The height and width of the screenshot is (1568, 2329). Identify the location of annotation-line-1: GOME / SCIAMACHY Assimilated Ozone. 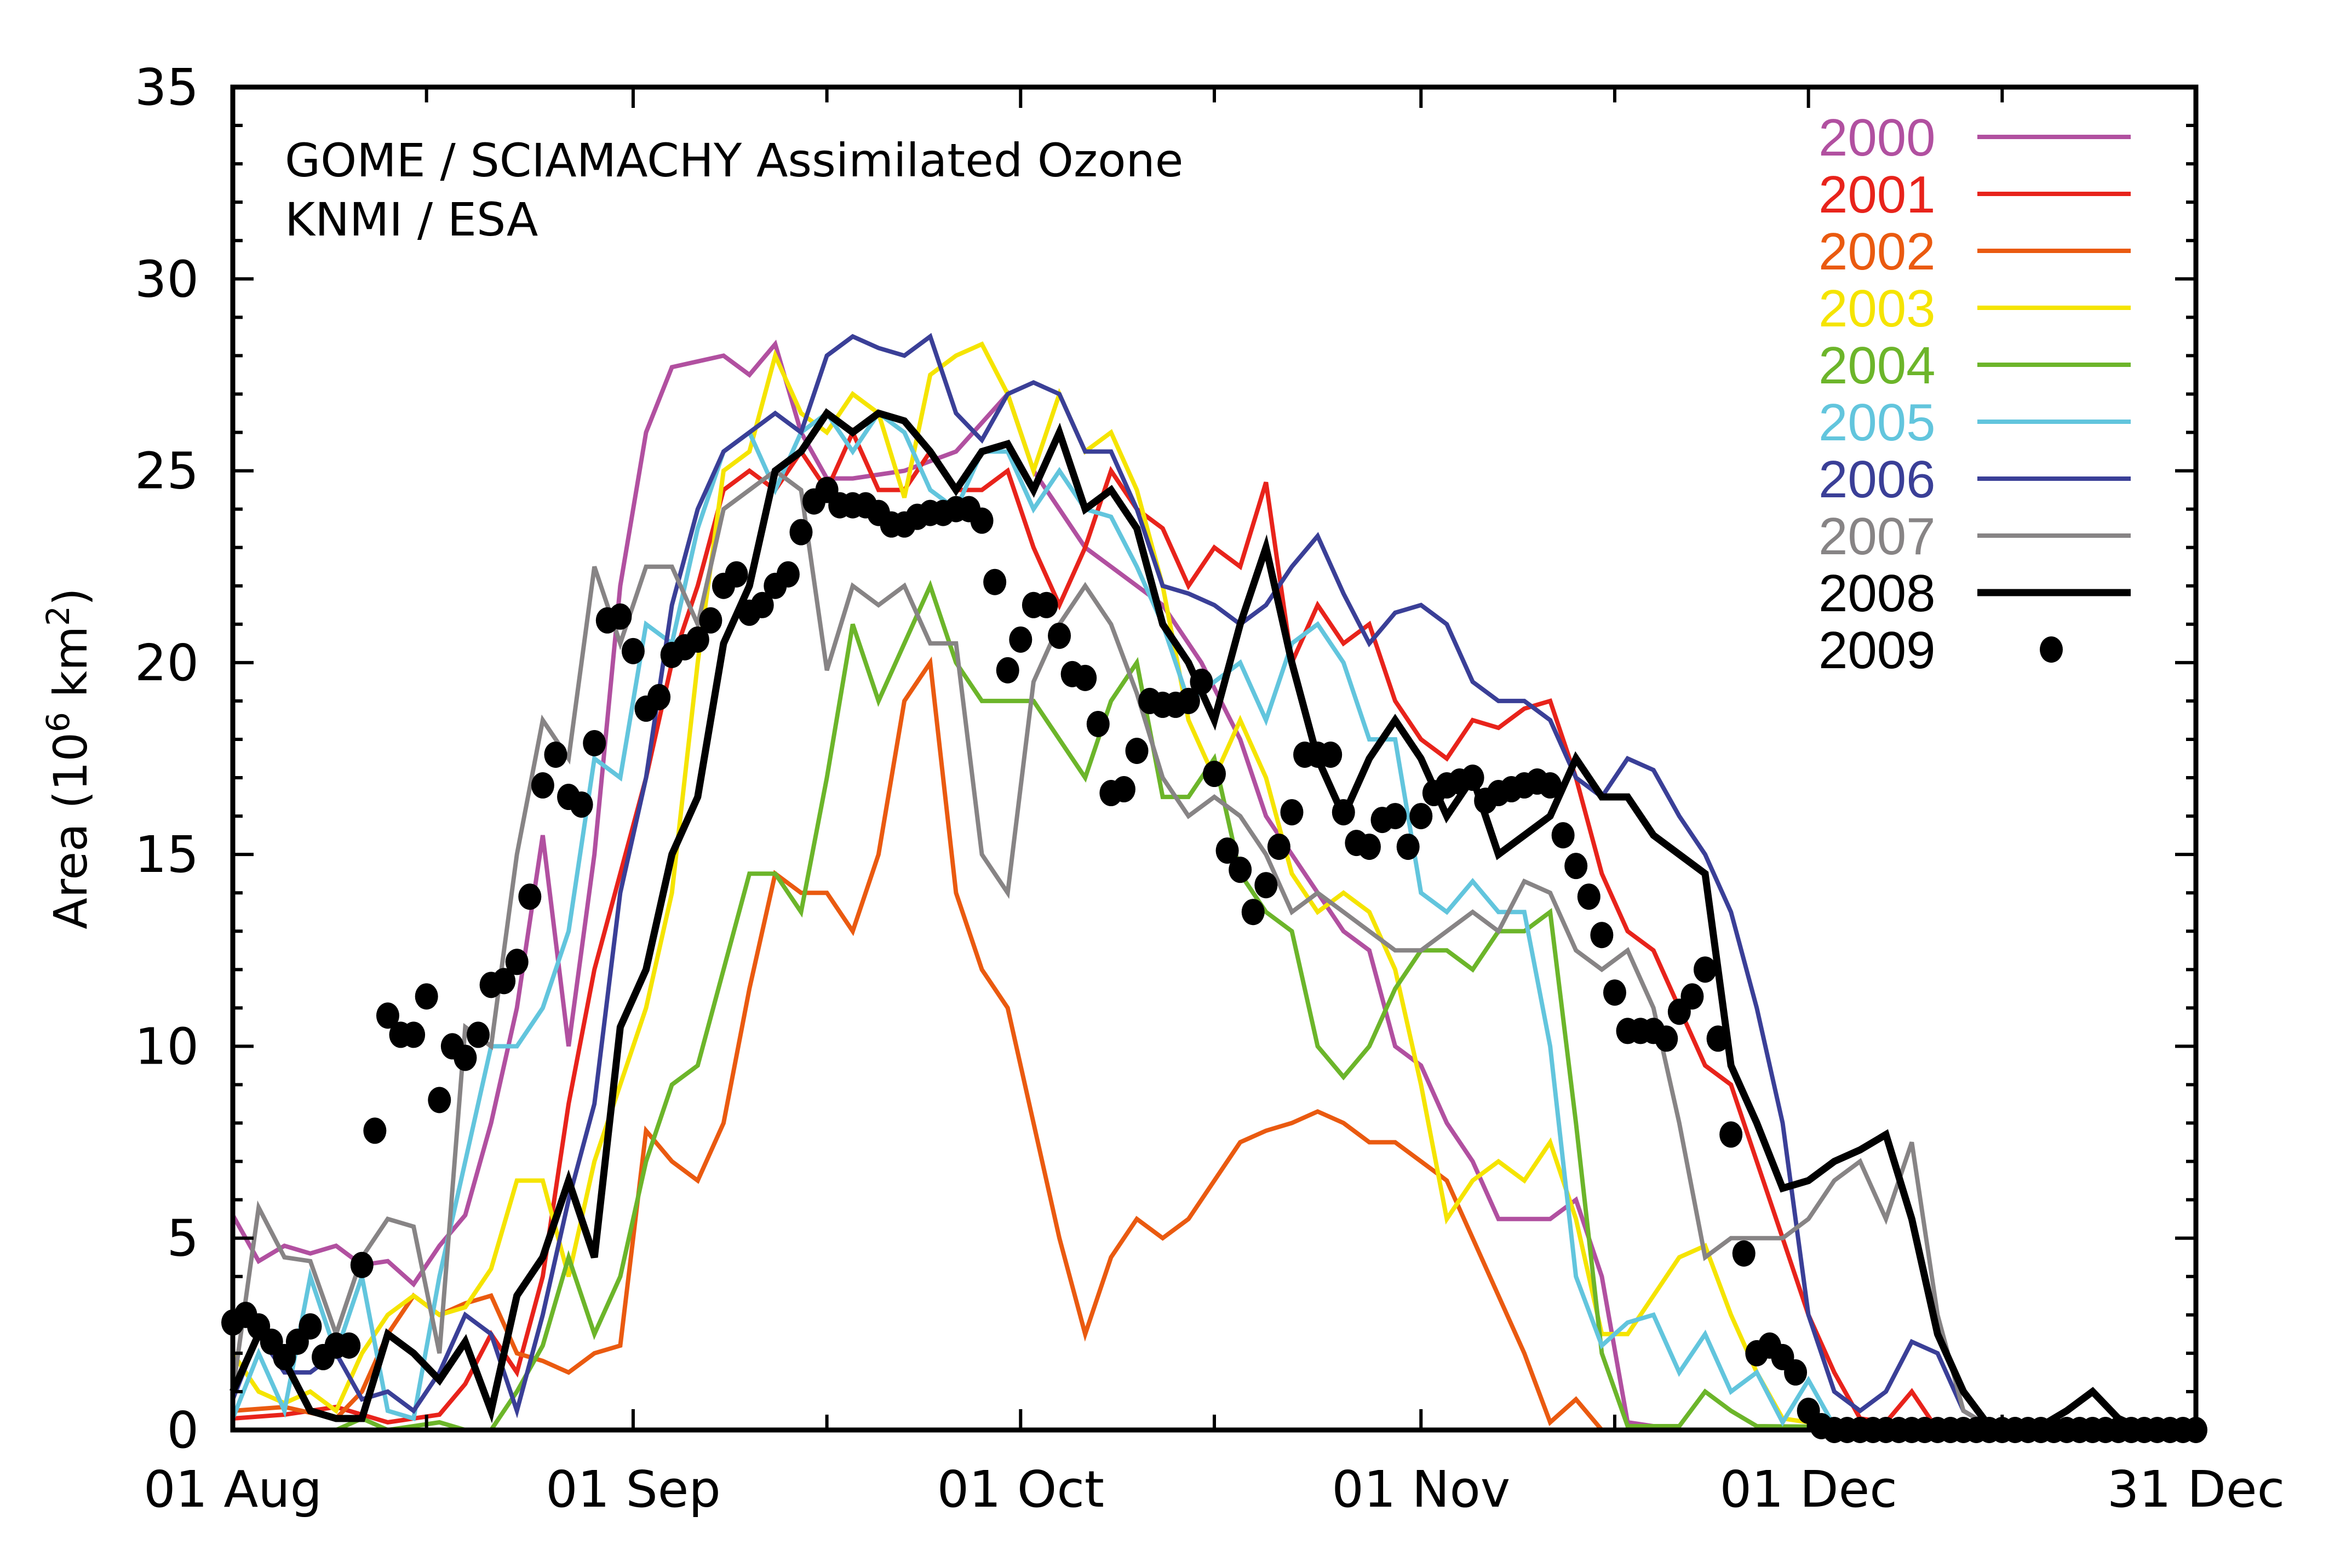
(734, 160).